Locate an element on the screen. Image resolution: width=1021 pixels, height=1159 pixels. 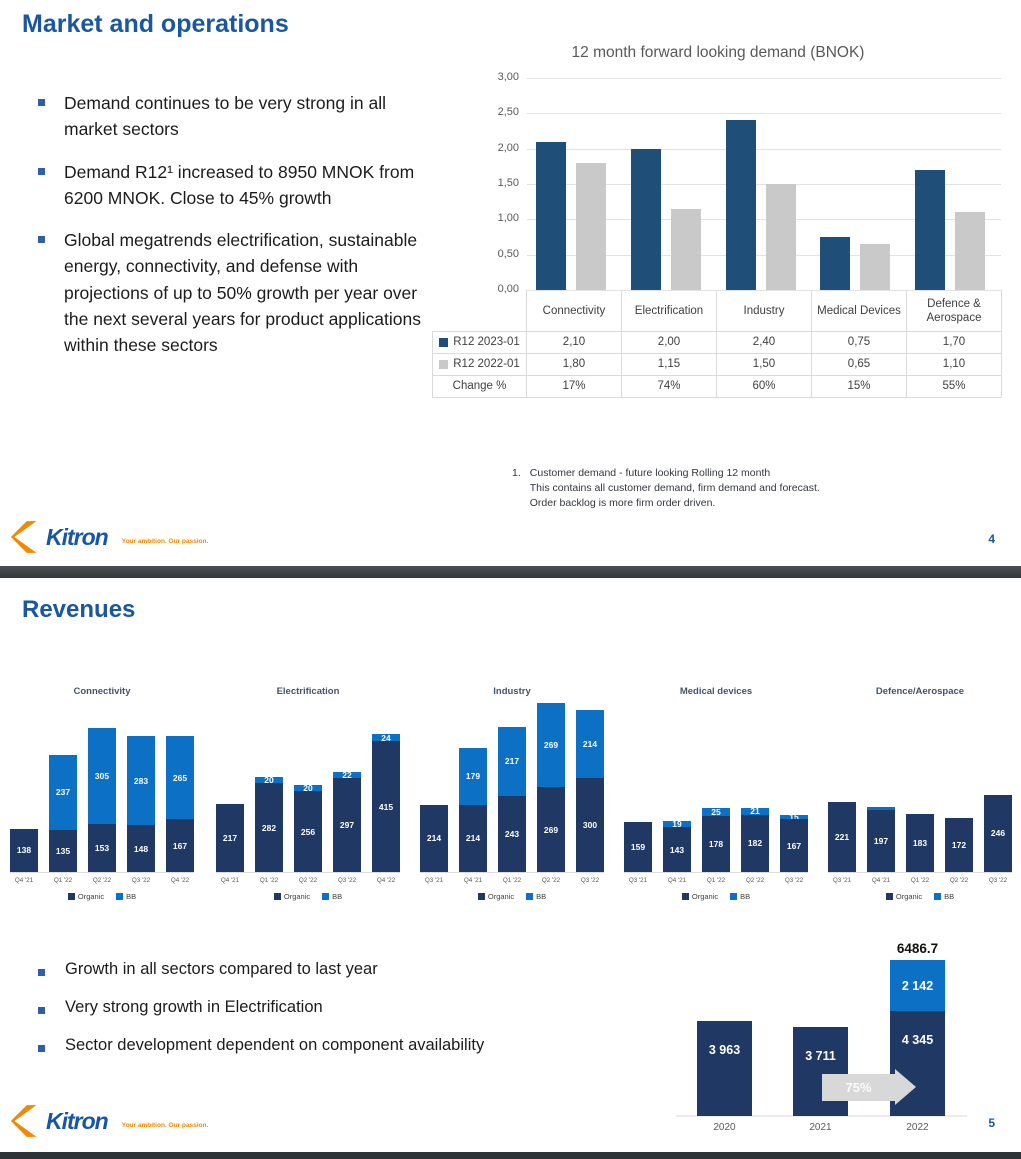
bar-value-label: 148 is located at coordinates (141, 848).